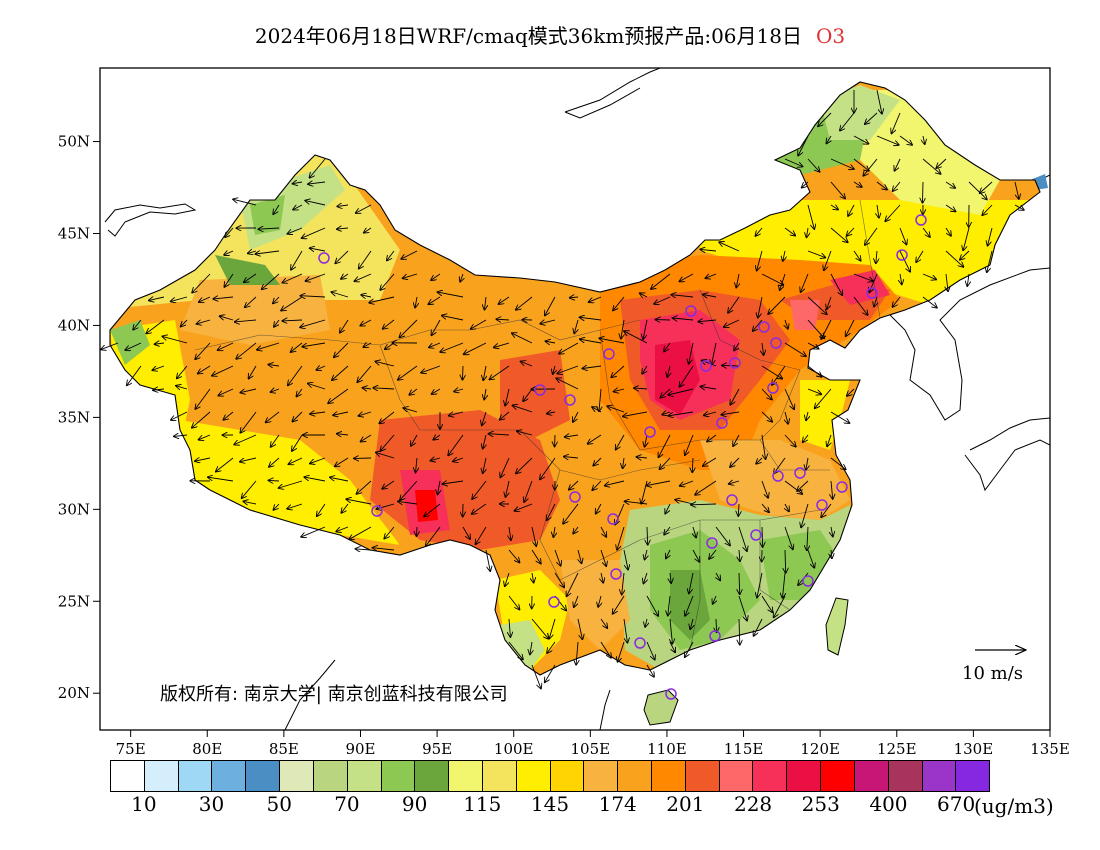  Describe the element at coordinates (207, 749) in the screenshot. I see `x-tick-label: 80E` at that location.